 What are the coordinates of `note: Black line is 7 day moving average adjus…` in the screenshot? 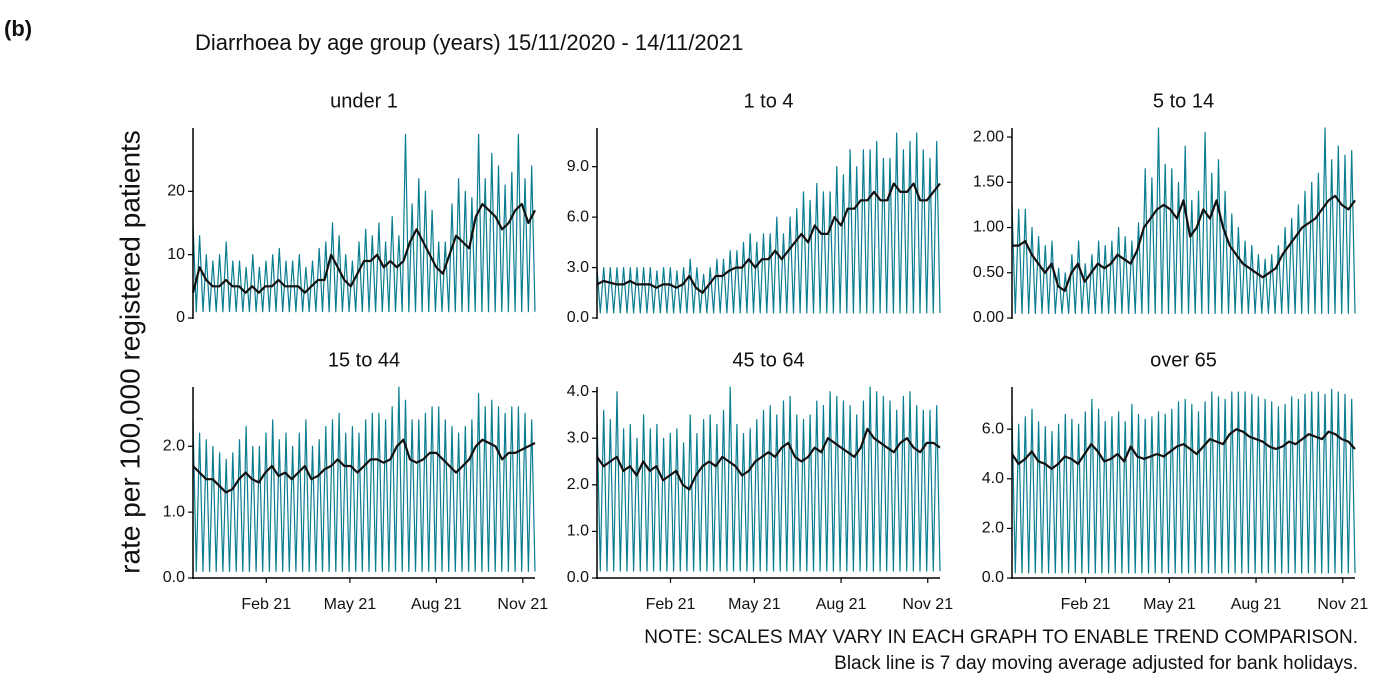 It's located at (1096, 663).